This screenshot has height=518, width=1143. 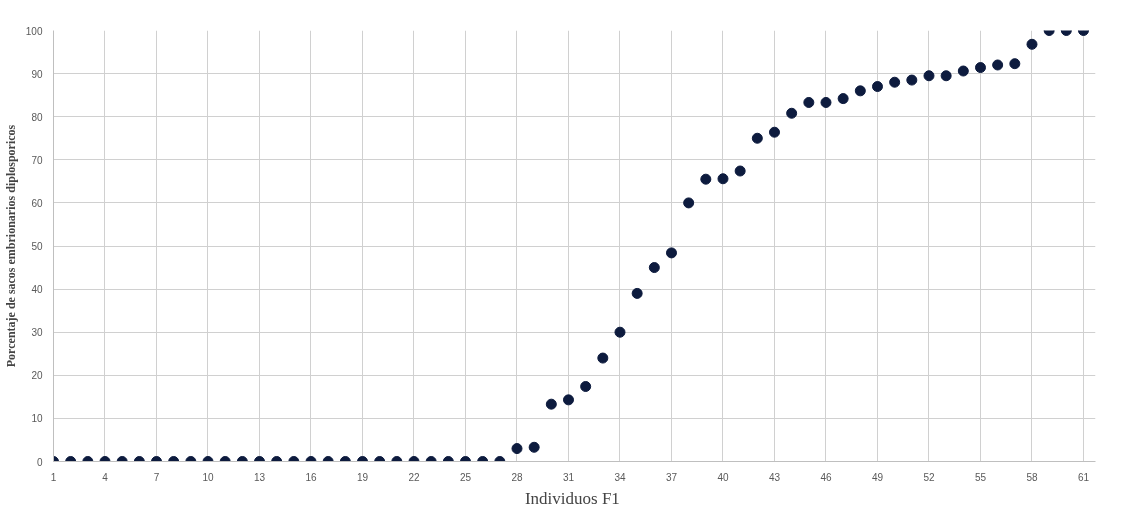 I want to click on y-tick-label: 40, so click(x=37, y=290).